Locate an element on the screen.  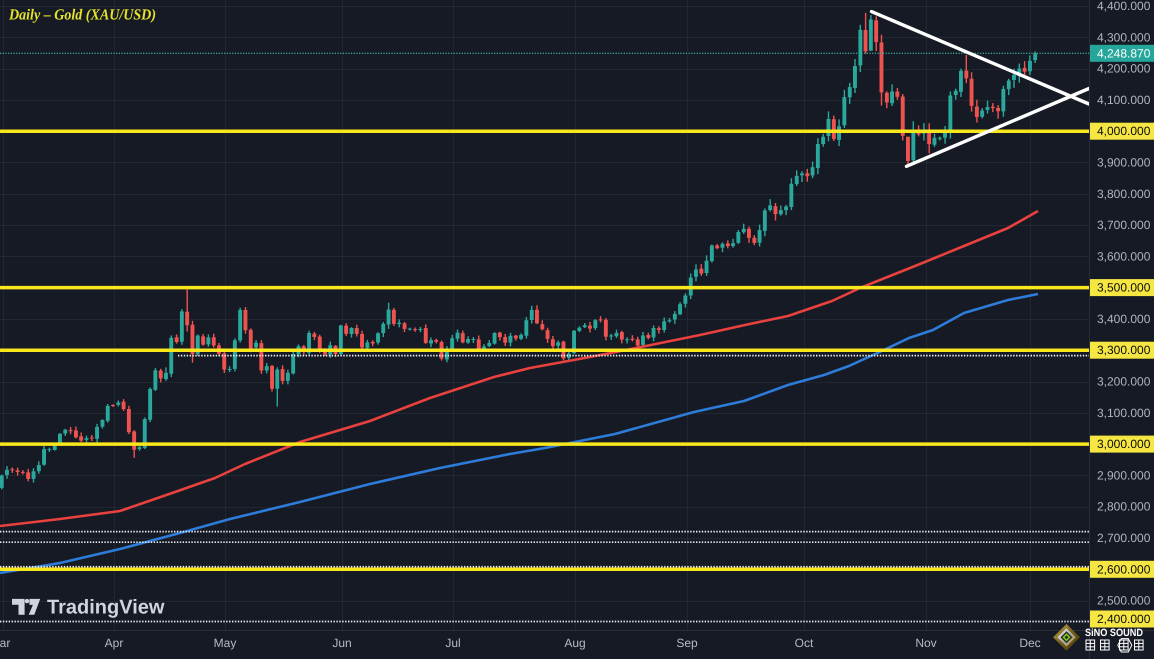
svg-text: 3,400.000 is located at coordinates (1124, 319).